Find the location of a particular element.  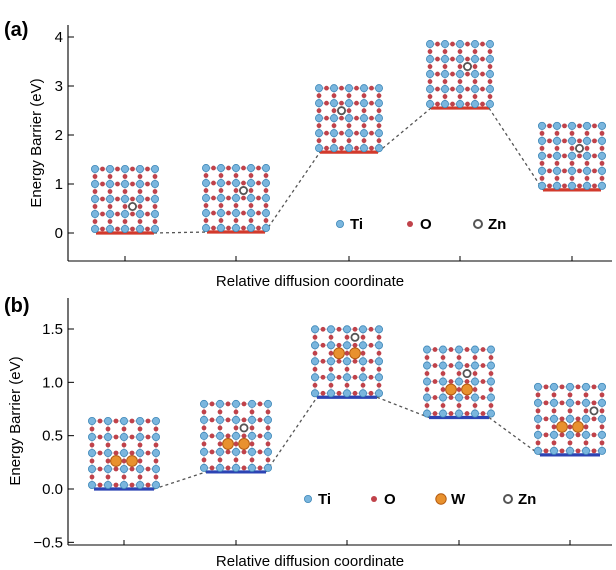

level-connector is located at coordinates (514, 436).